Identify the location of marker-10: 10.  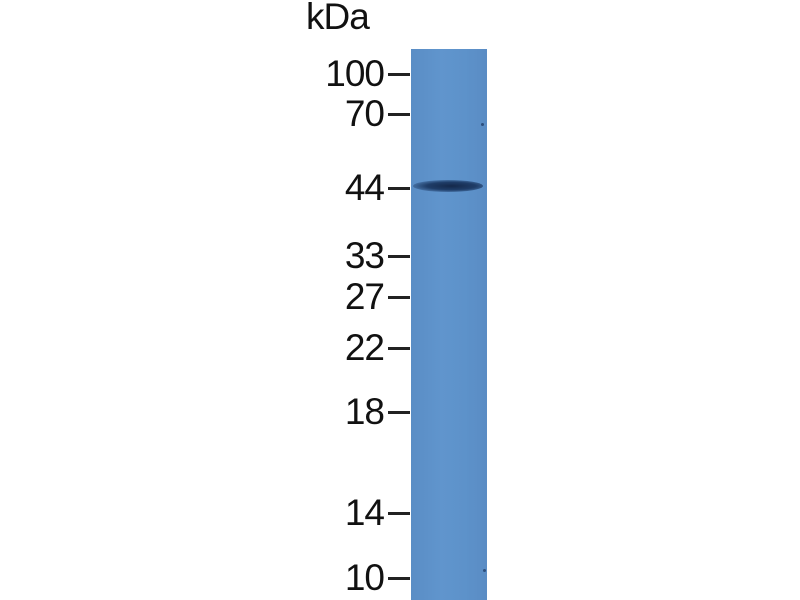
(345, 578).